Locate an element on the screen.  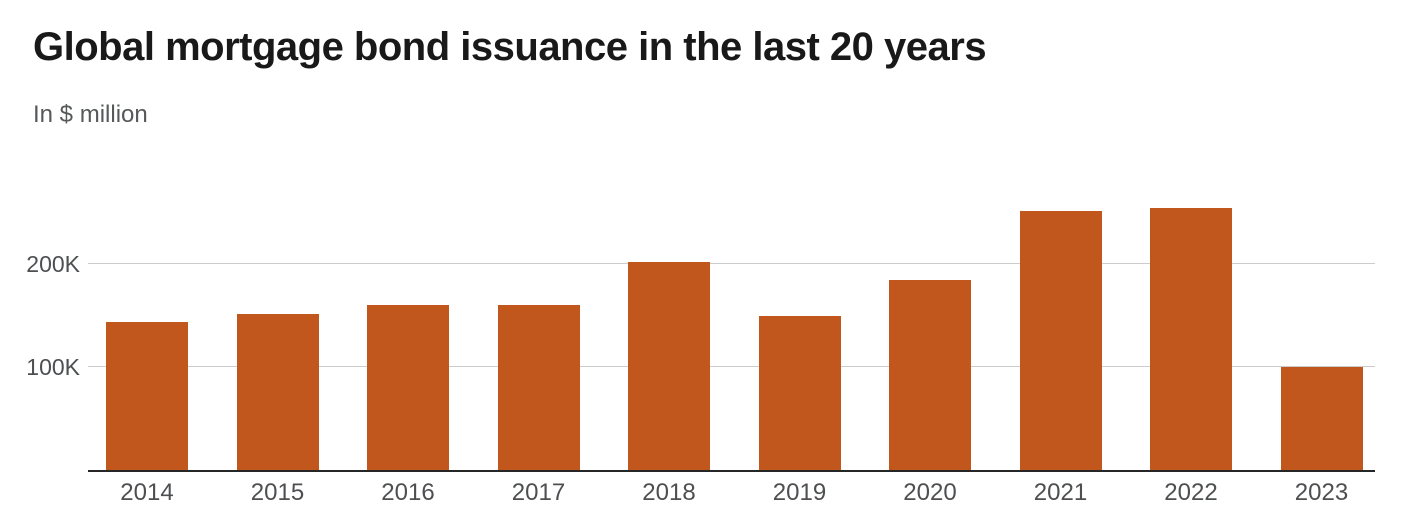
x-tick-label: 2018 is located at coordinates (669, 492).